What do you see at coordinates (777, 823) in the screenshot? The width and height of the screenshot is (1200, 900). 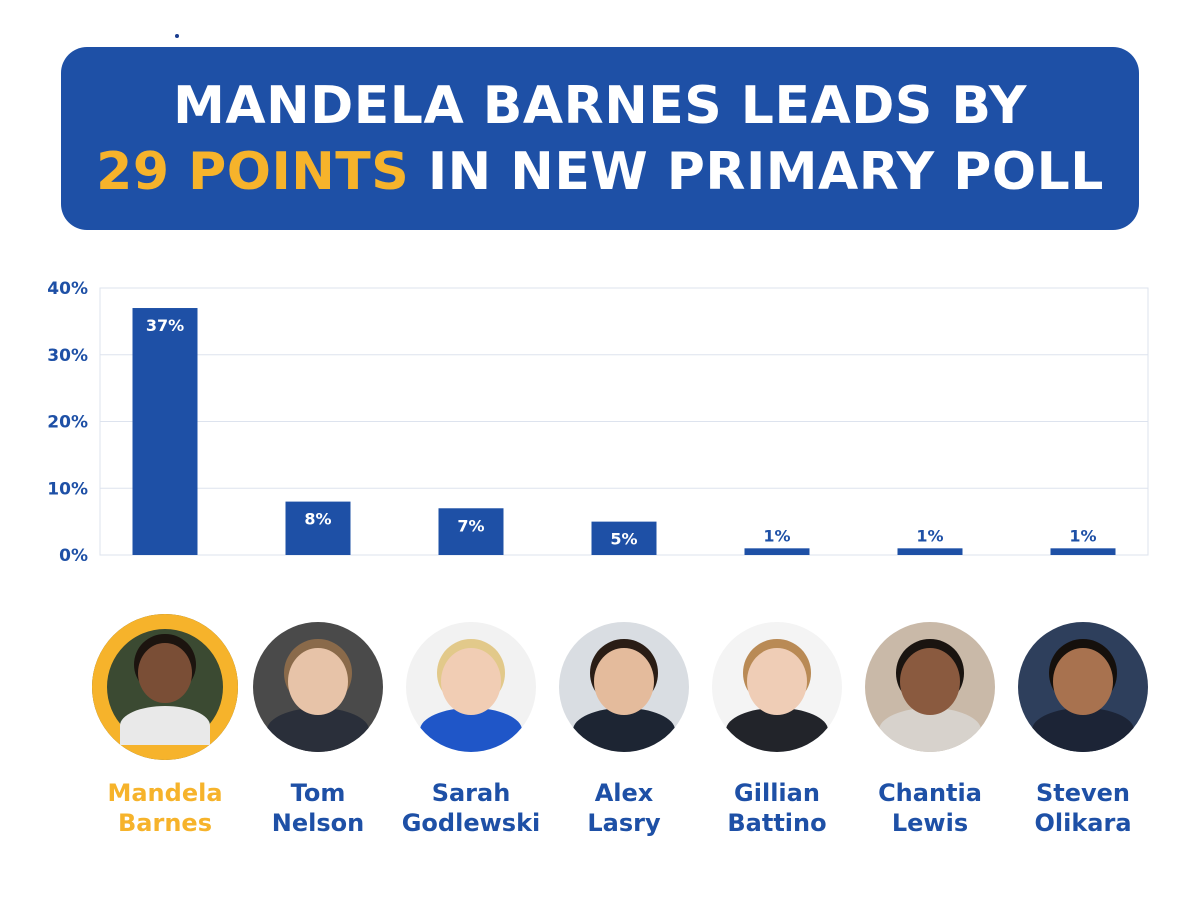 I see `candidate-last-name: Battino` at bounding box center [777, 823].